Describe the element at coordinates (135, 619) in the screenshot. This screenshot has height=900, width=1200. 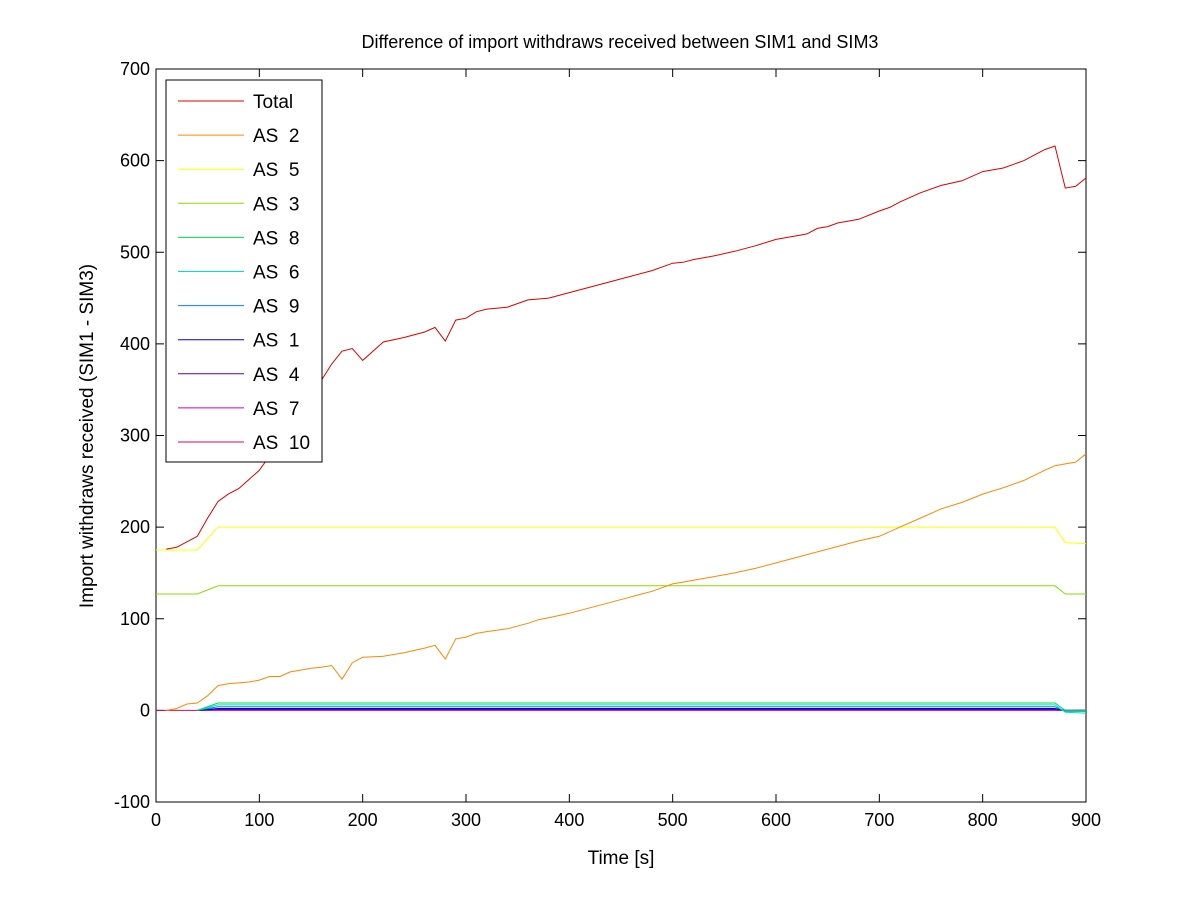
I see `y-tick-label: 100` at that location.